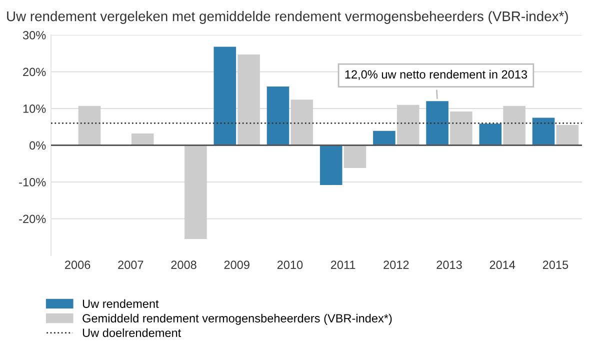 Image resolution: width=600 pixels, height=350 pixels. What do you see at coordinates (38, 145) in the screenshot?
I see `y-tick-label: 0%` at bounding box center [38, 145].